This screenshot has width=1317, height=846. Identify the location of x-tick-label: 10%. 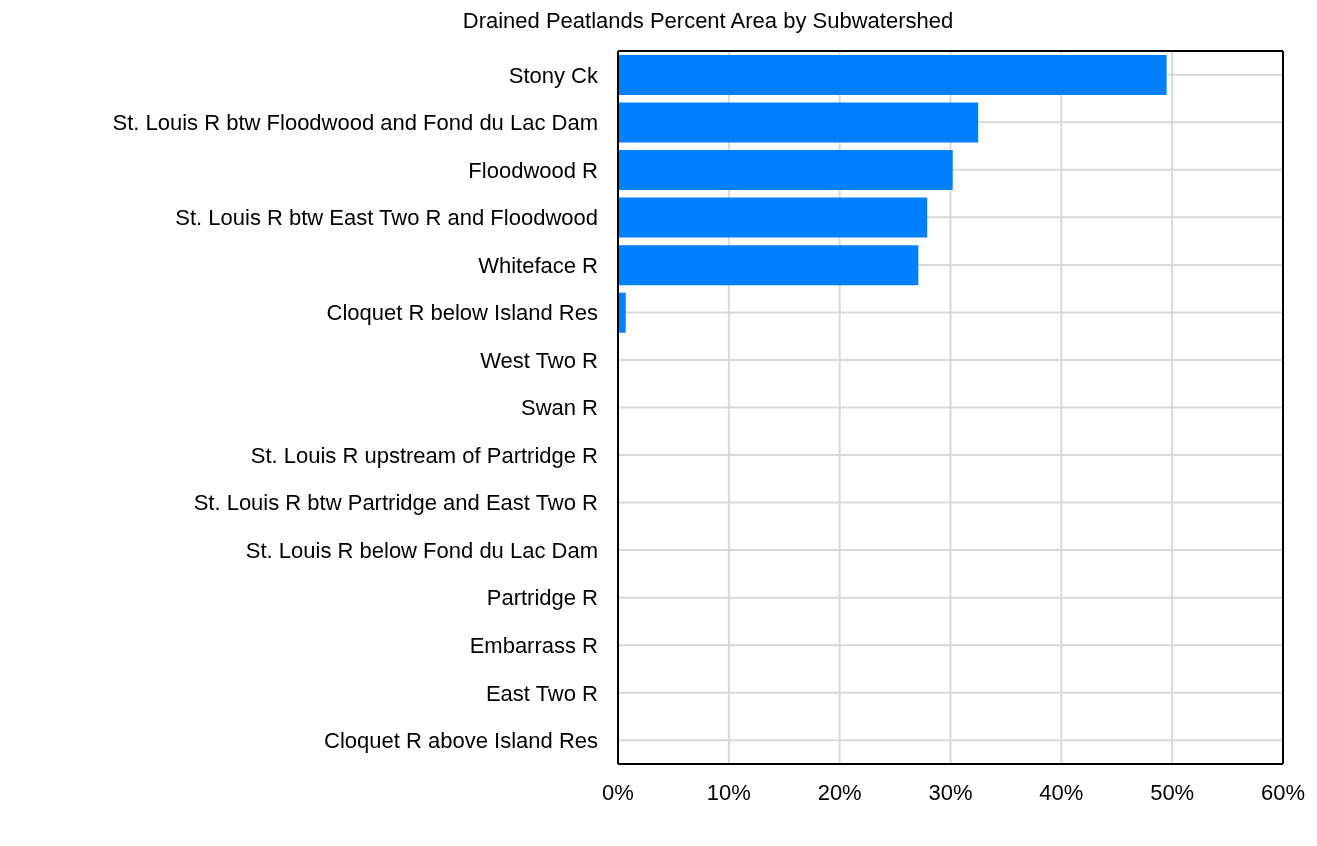
(728, 792).